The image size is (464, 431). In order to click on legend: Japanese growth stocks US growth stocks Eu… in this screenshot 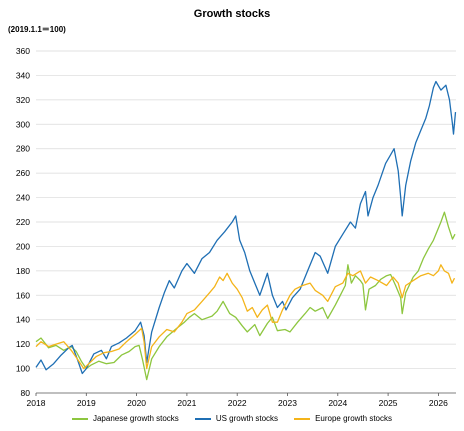, I will do `click(232, 418)`.